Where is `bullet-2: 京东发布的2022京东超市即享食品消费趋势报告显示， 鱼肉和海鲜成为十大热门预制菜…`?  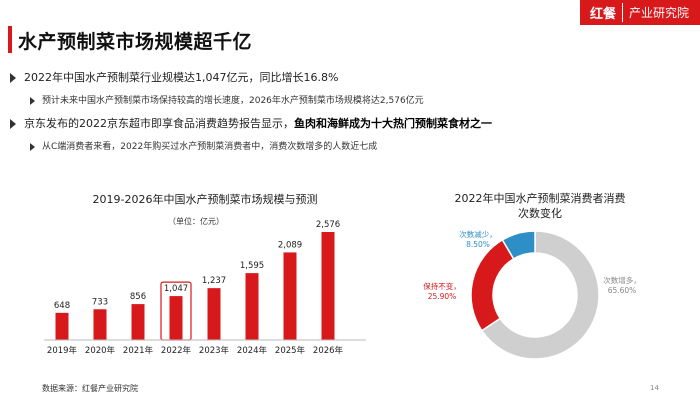 bullet-2: 京东发布的2022京东超市即享食品消费趋势报告显示， 鱼肉和海鲜成为十大热门预制菜… is located at coordinates (350, 124).